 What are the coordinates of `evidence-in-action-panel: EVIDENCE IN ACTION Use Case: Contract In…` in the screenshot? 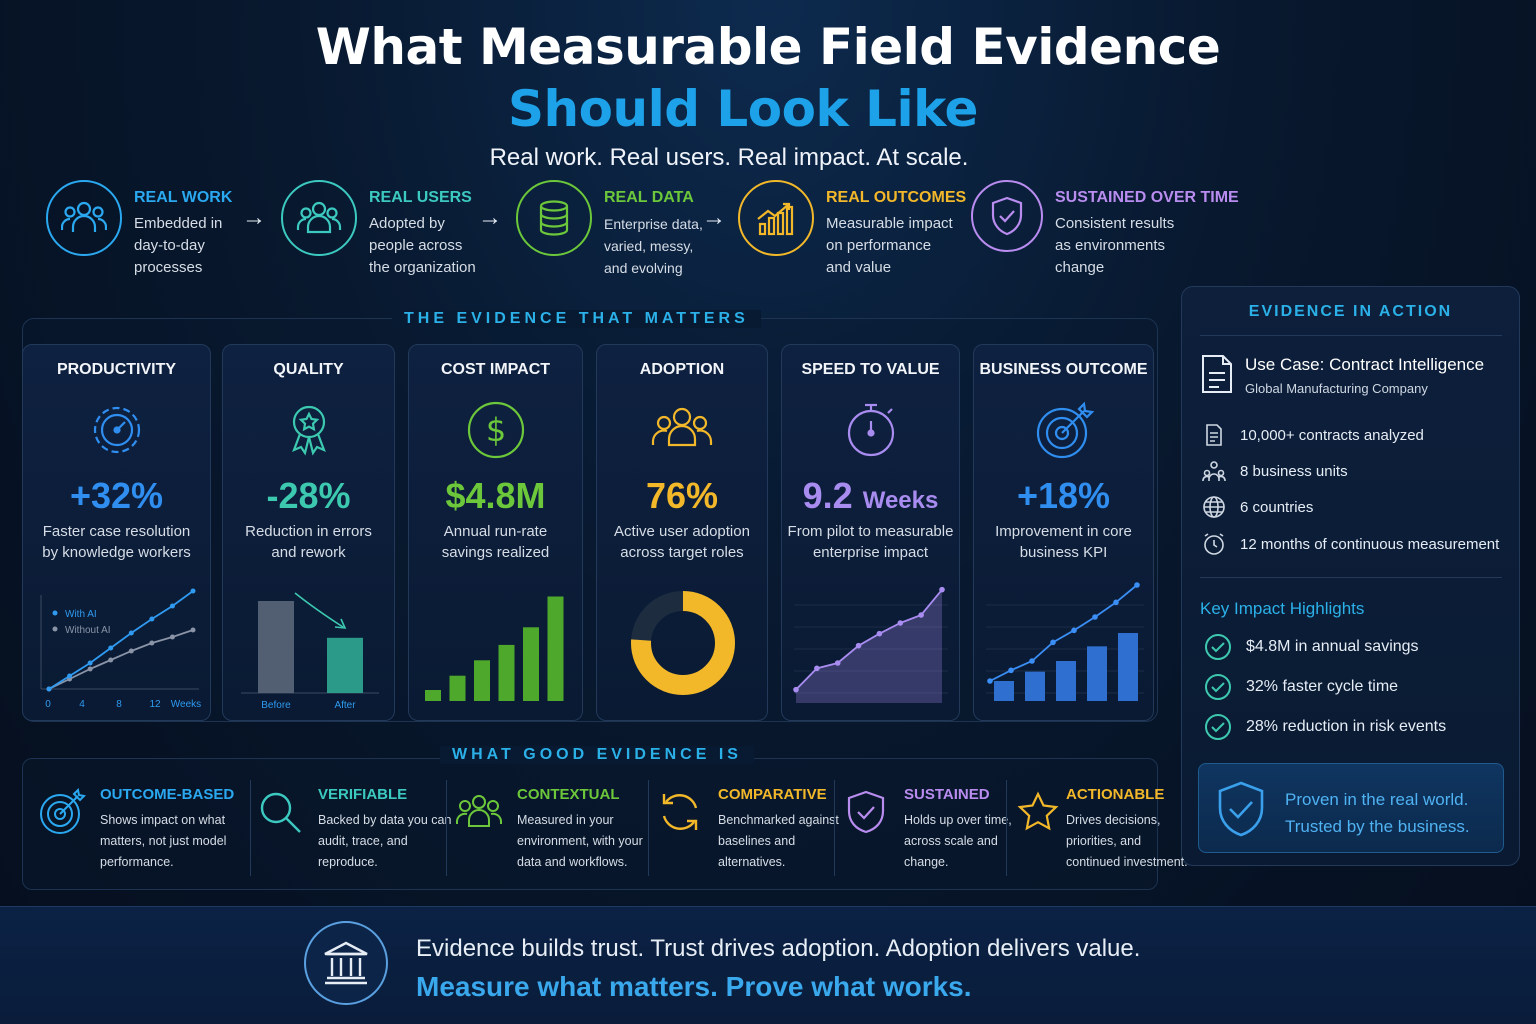 It's located at (1350, 576).